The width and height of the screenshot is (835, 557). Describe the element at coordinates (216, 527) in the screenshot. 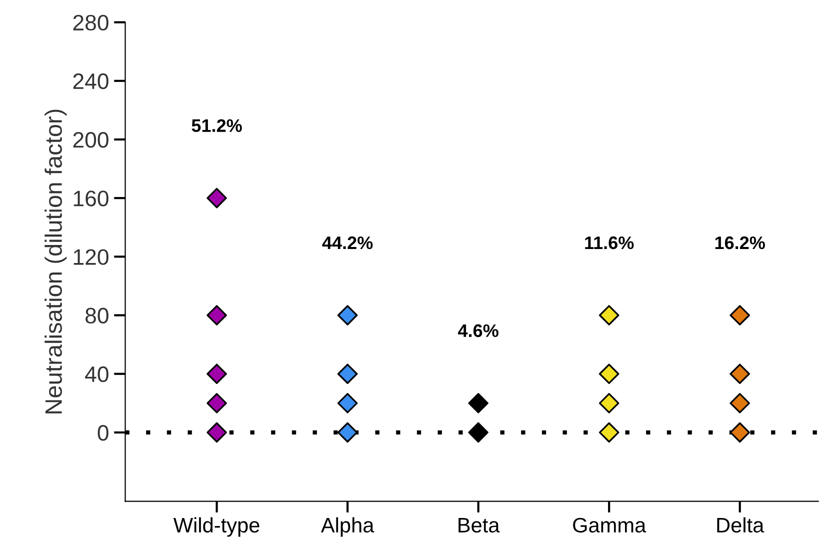

I see `x-tick-label: Wild-type` at that location.